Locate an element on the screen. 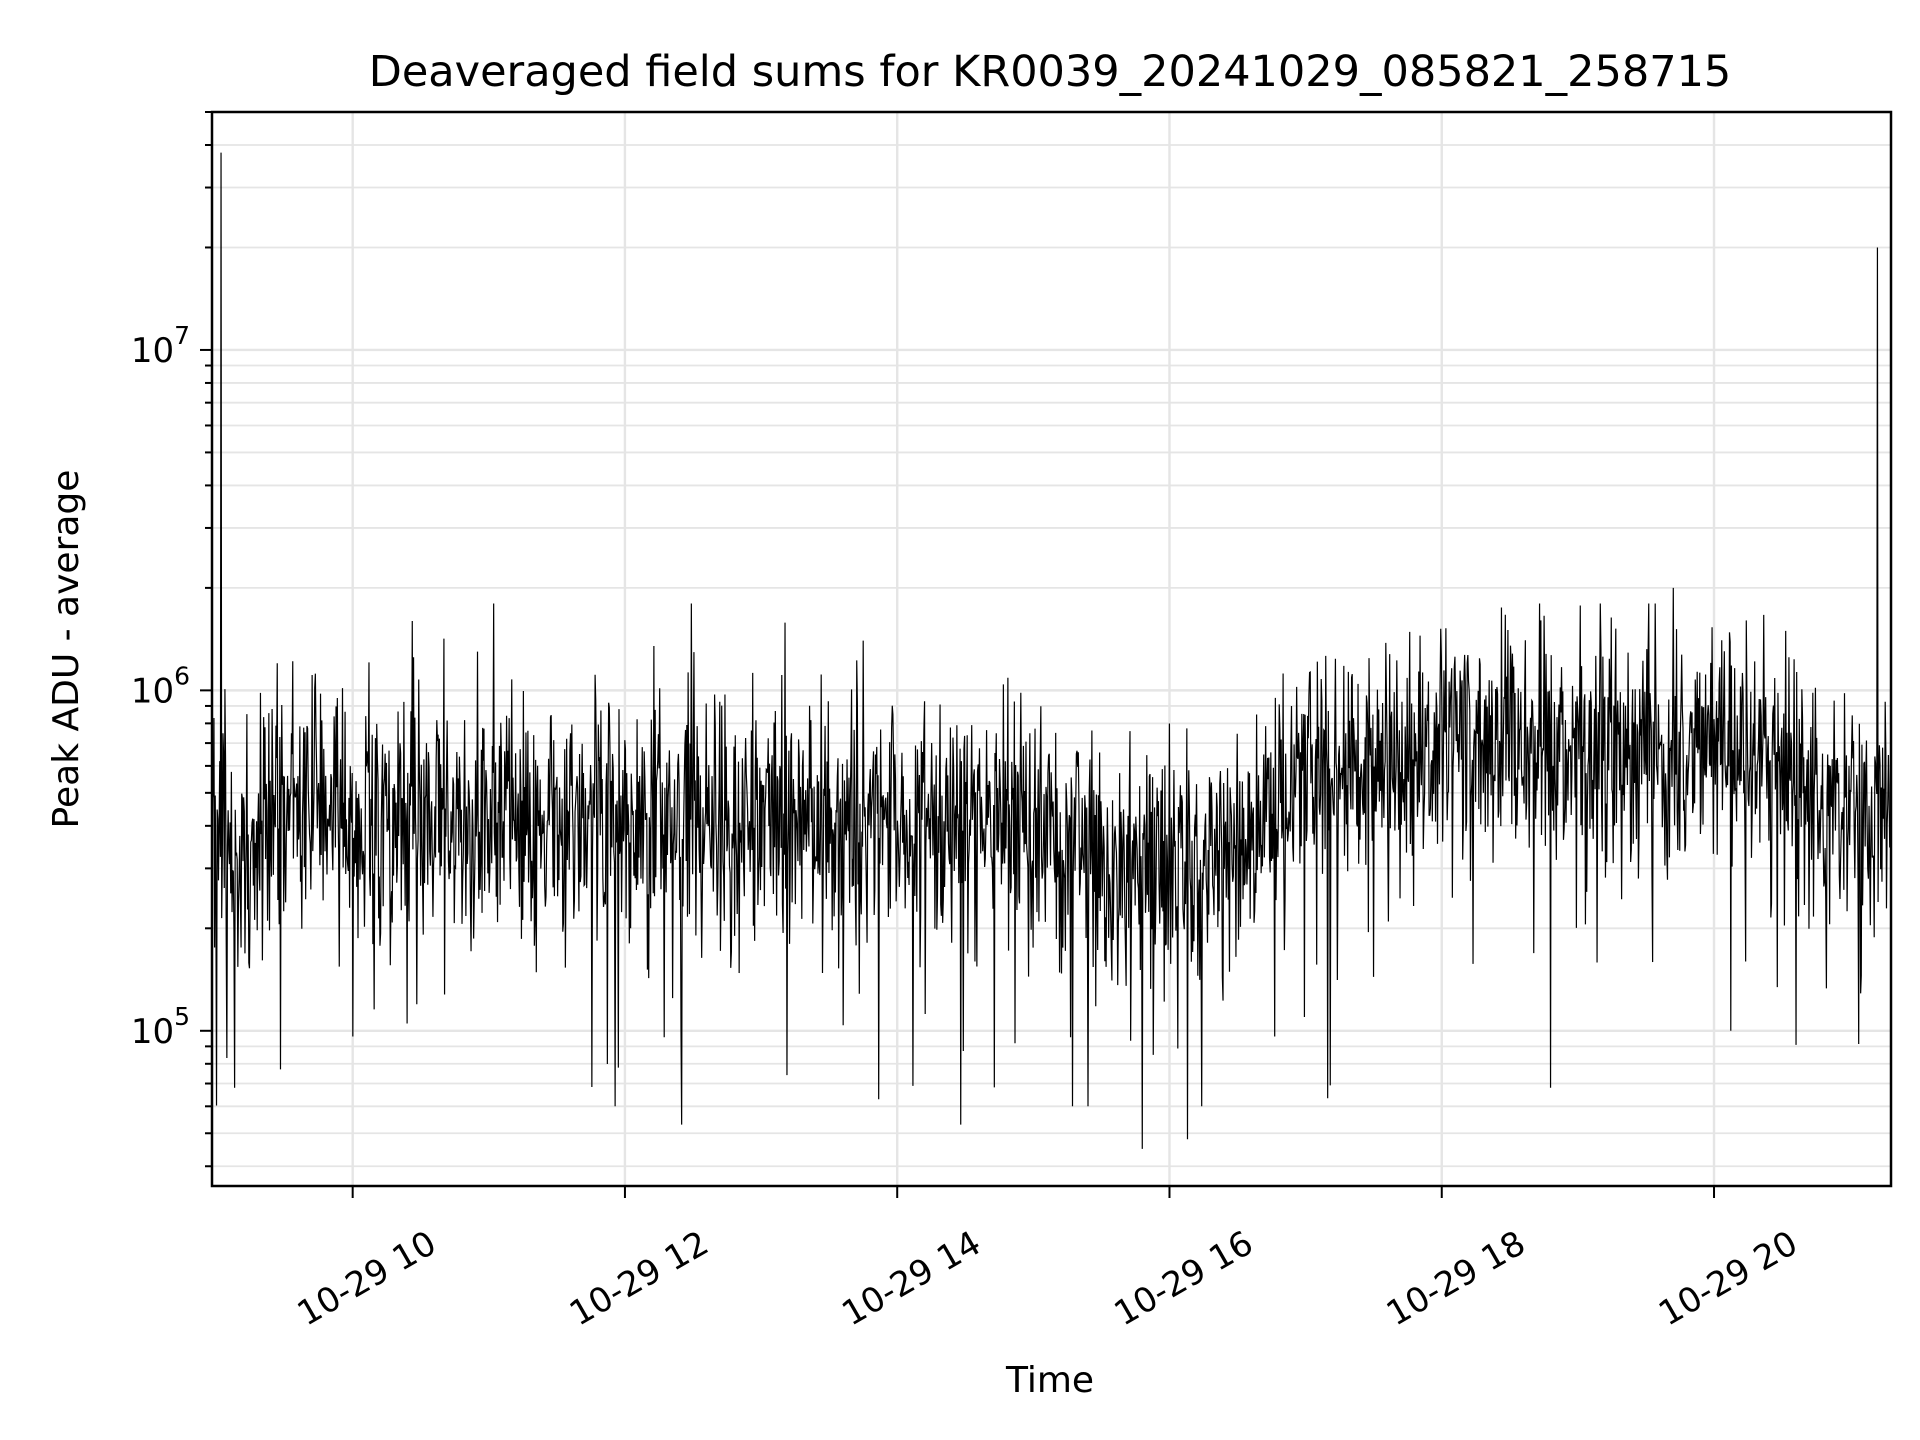  y-tick-exponent: 7 is located at coordinates (182, 335).